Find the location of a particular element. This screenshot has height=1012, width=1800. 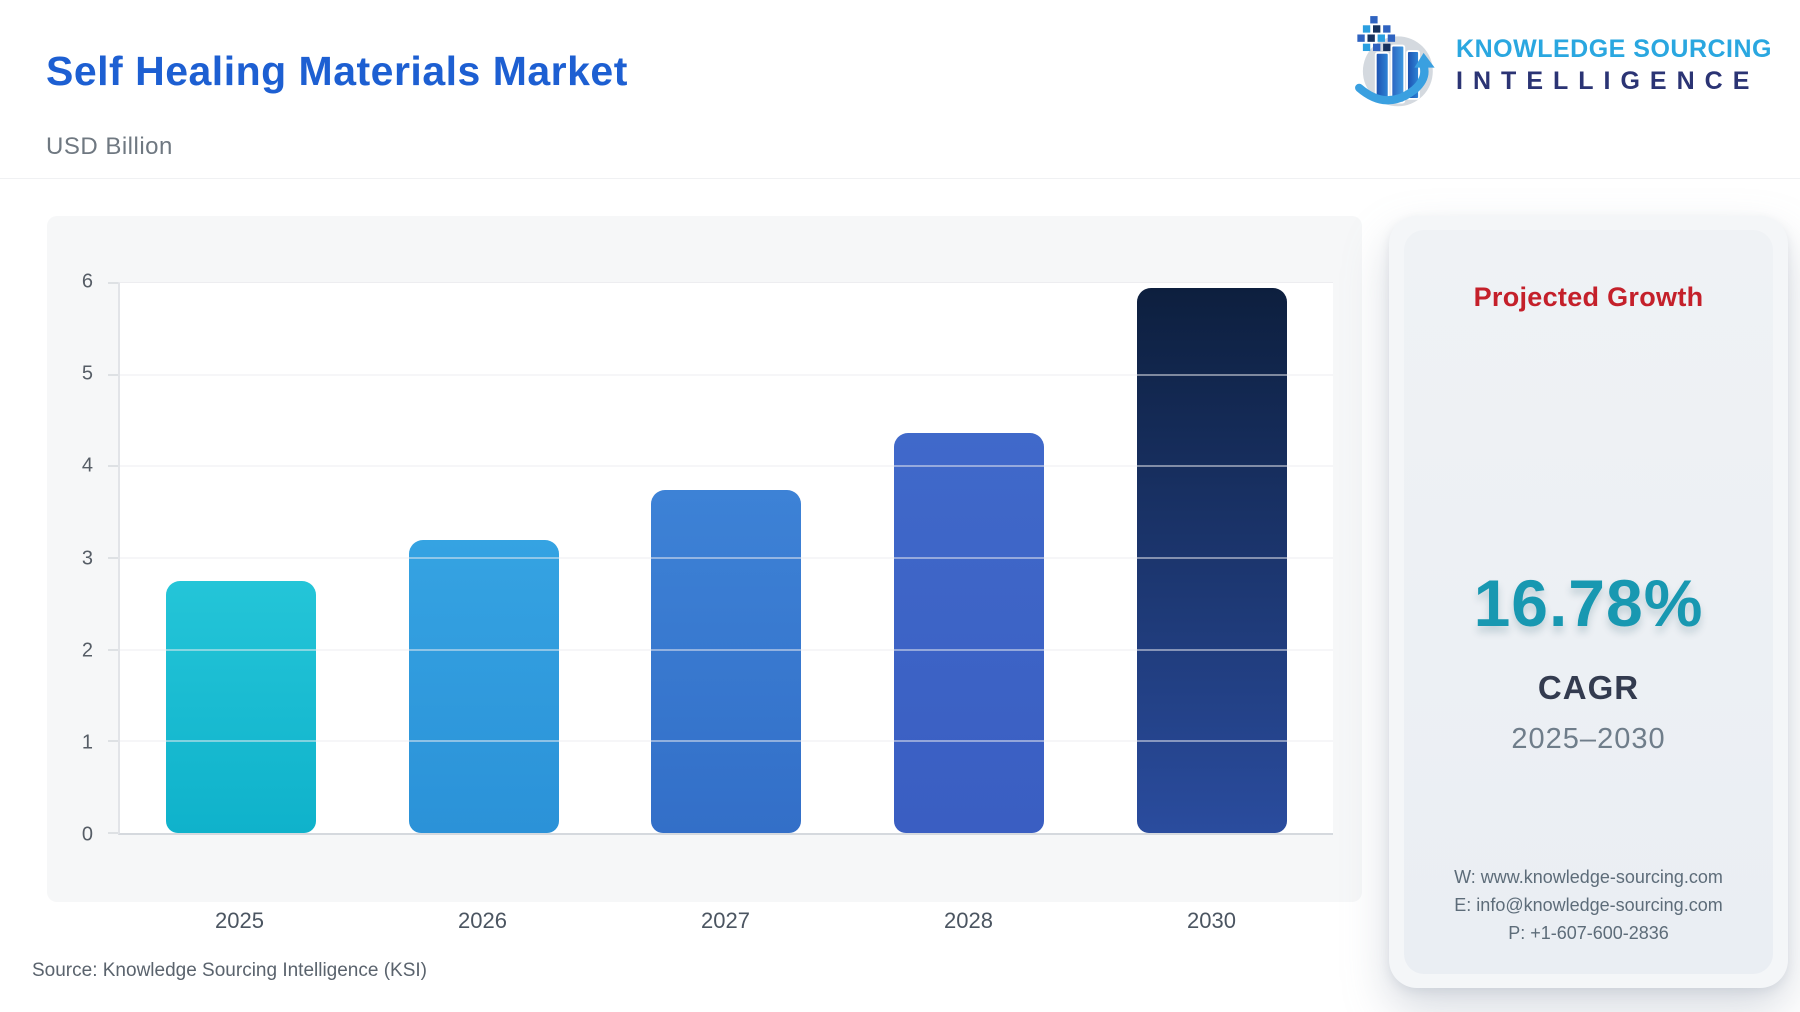

x-axis-label: 2028 is located at coordinates (968, 920).